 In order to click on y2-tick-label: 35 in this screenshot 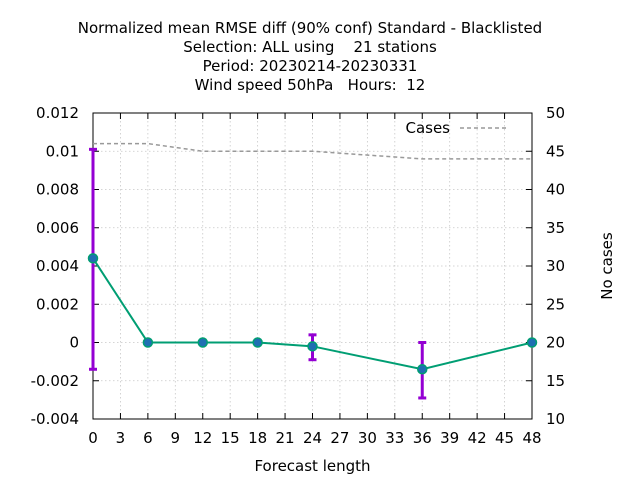, I will do `click(555, 228)`.